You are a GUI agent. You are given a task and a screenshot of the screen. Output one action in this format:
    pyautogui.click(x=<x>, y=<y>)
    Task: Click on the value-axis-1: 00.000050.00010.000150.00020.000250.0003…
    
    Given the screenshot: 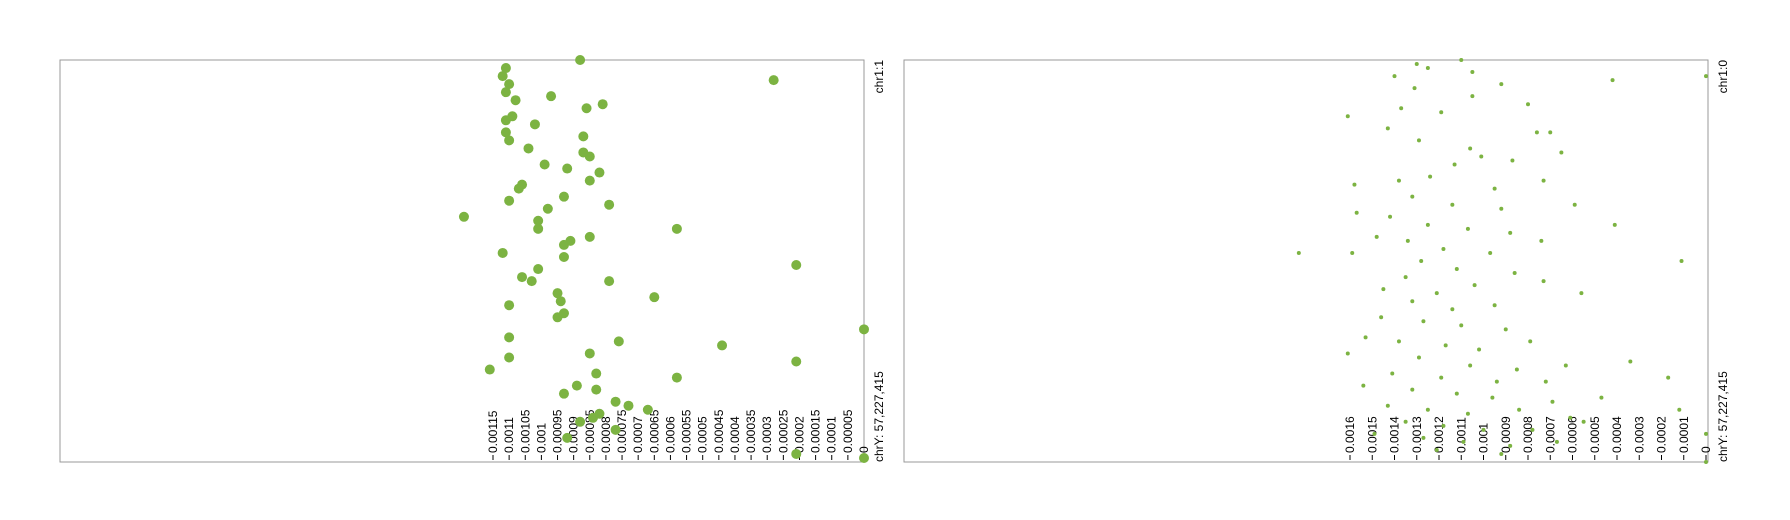 What is the action you would take?
    pyautogui.click(x=678, y=434)
    